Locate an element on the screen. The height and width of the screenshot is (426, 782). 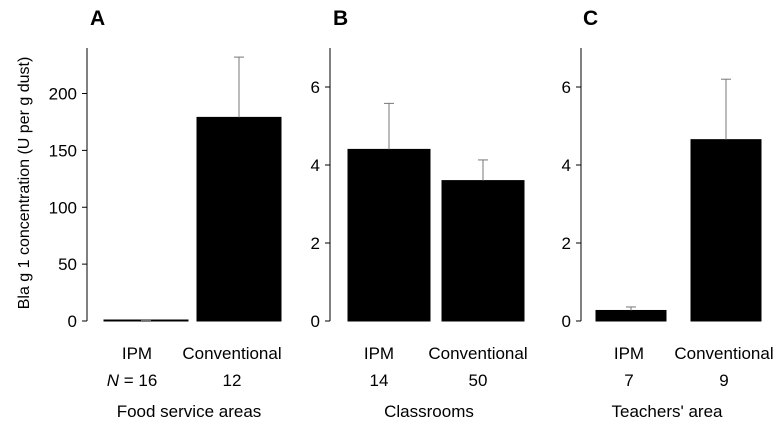
sample-size-label: 50 is located at coordinates (478, 380).